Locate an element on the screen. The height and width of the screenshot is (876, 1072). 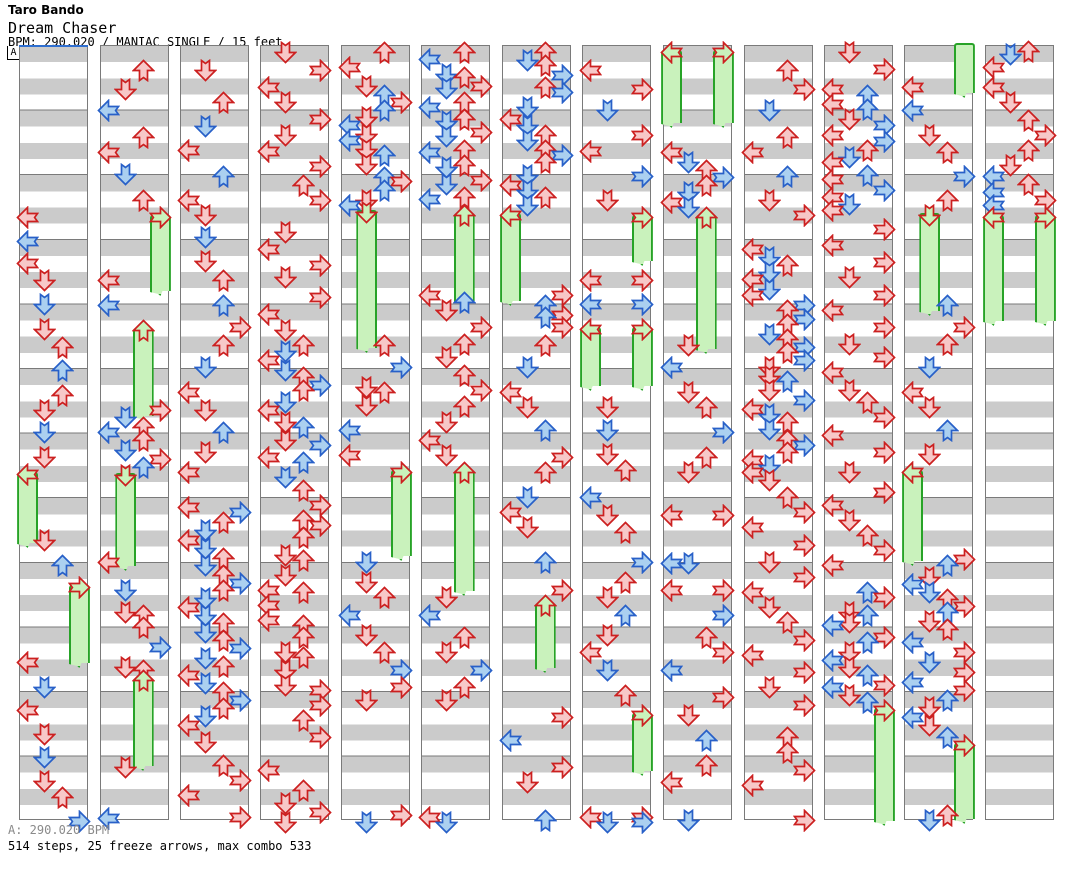
freeze-arrow-left-icon is located at coordinates (511, 215).